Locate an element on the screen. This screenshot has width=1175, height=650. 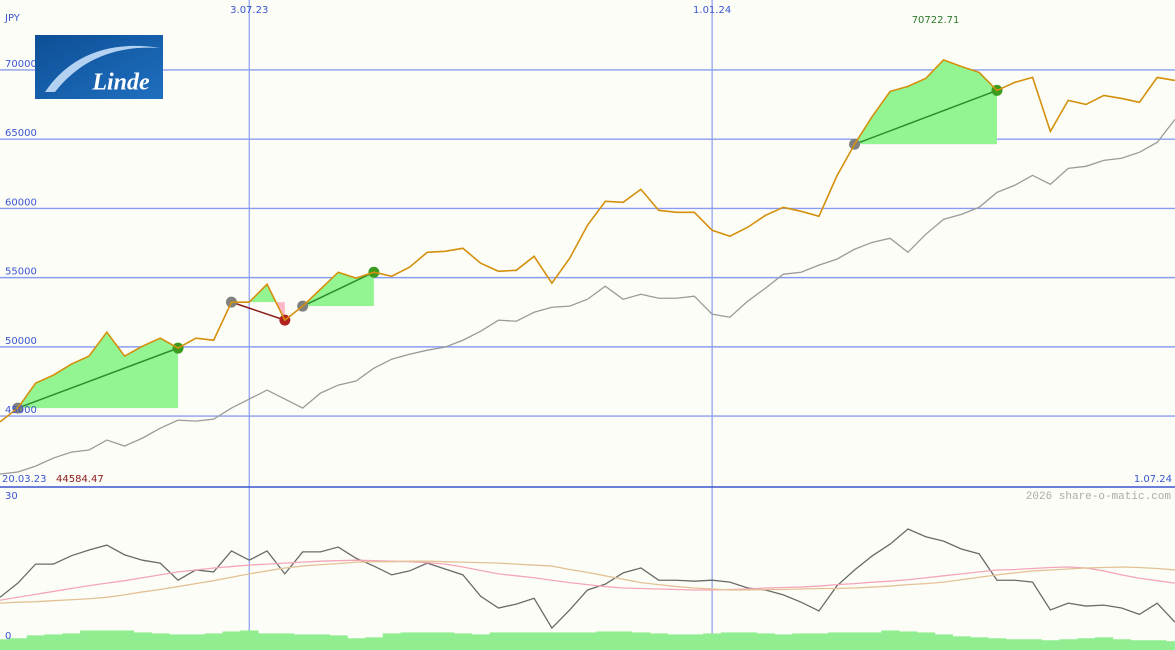
y-tick-label: 0 is located at coordinates (8, 636).